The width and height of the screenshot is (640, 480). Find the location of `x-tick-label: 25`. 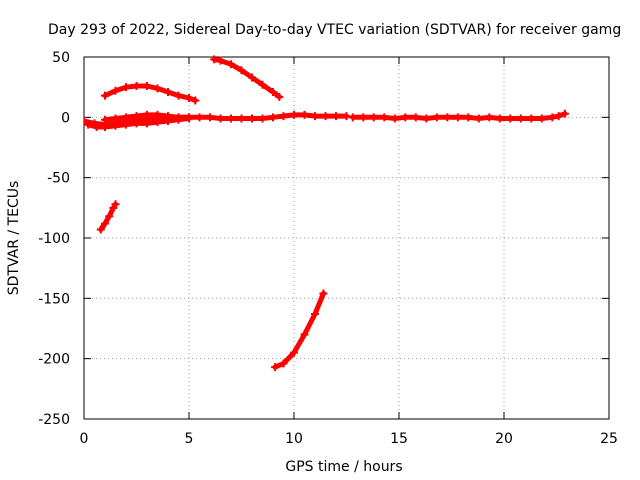

x-tick-label: 25 is located at coordinates (609, 439).